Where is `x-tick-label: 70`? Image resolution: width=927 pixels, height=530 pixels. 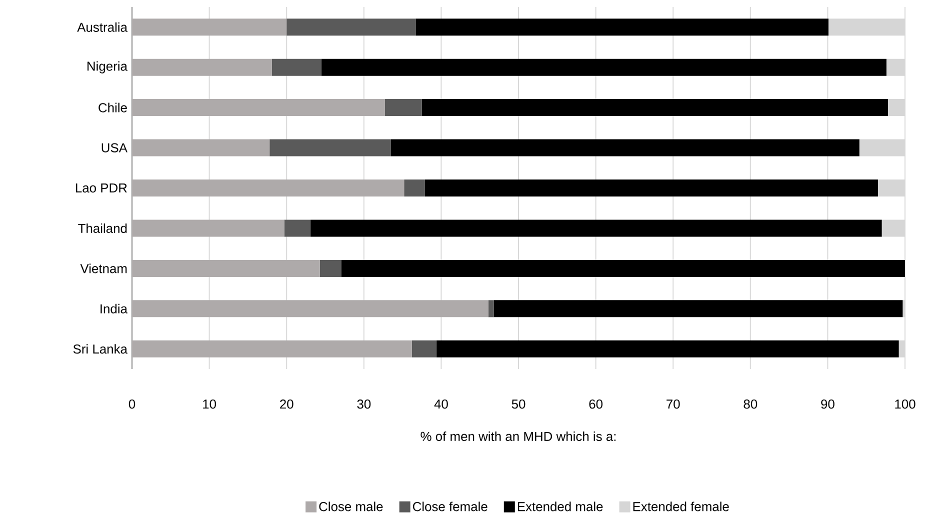 x-tick-label: 70 is located at coordinates (673, 404).